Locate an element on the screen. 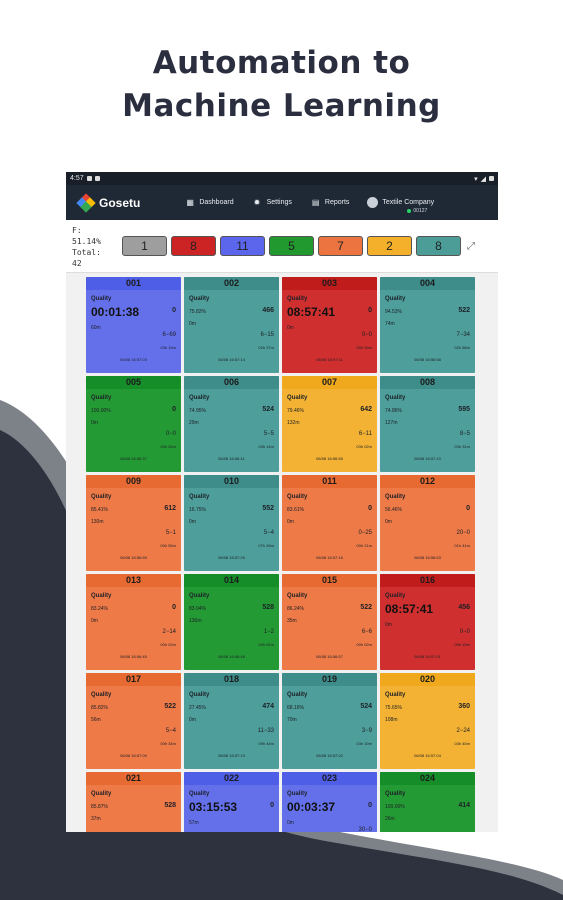 The width and height of the screenshot is (563, 900). gosetu-logo-icon is located at coordinates (86, 202).